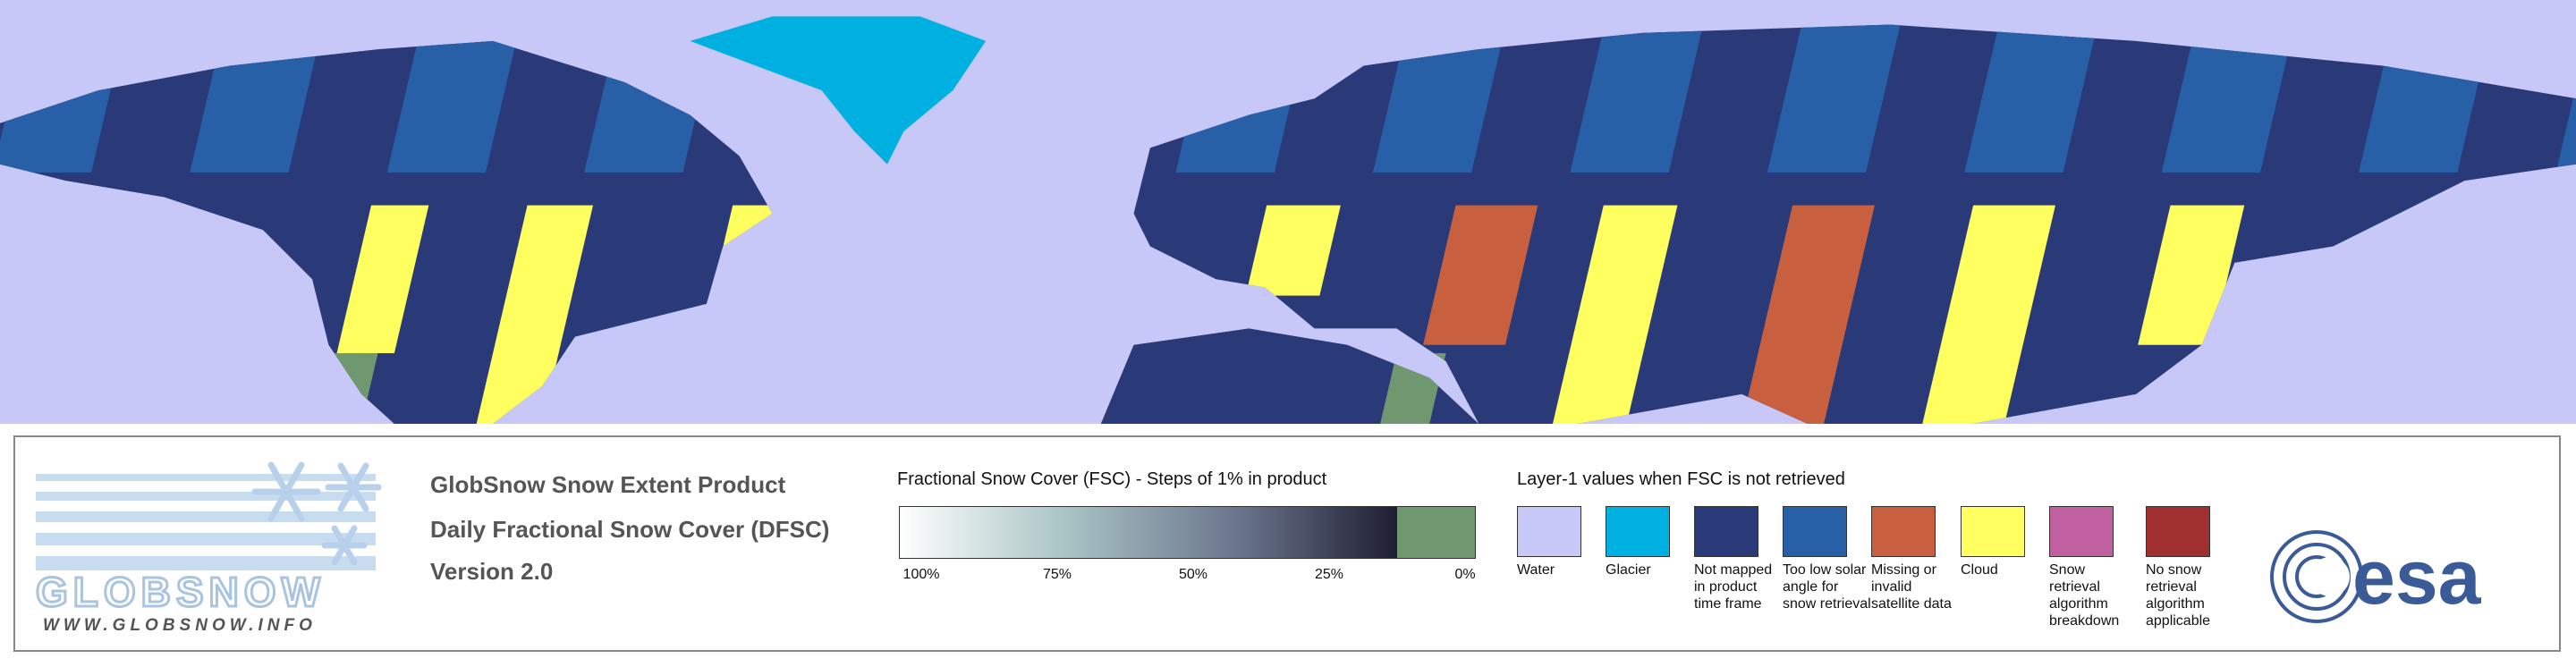 The height and width of the screenshot is (667, 2576). I want to click on esa-emblem-center, so click(2330, 576).